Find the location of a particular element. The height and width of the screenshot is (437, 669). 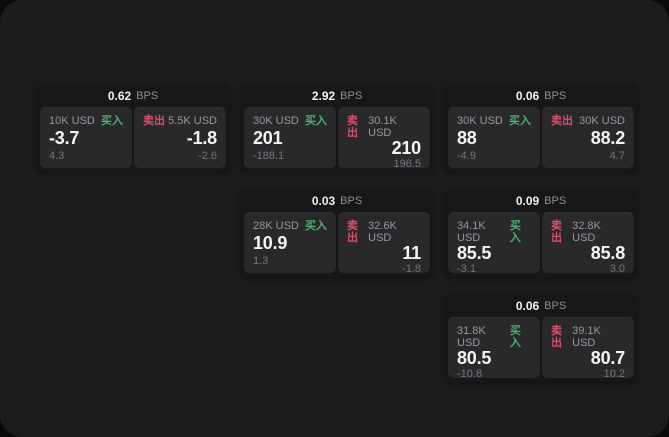

sell-price: -1.8 is located at coordinates (201, 138).